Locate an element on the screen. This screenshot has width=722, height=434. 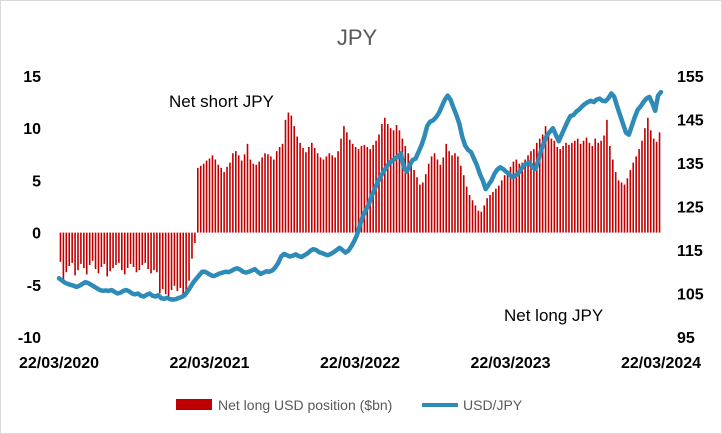
x-tick-label: 22/03/2023 is located at coordinates (510, 363).